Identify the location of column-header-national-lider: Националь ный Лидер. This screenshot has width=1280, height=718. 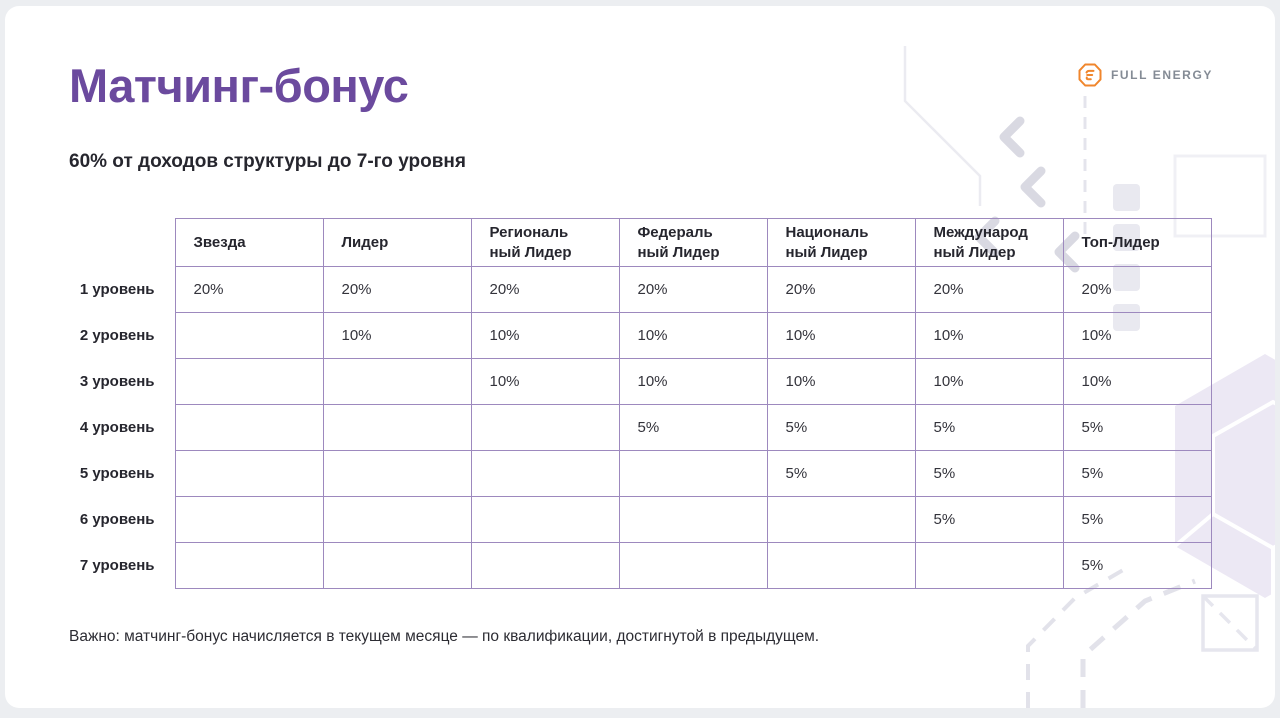
(841, 242).